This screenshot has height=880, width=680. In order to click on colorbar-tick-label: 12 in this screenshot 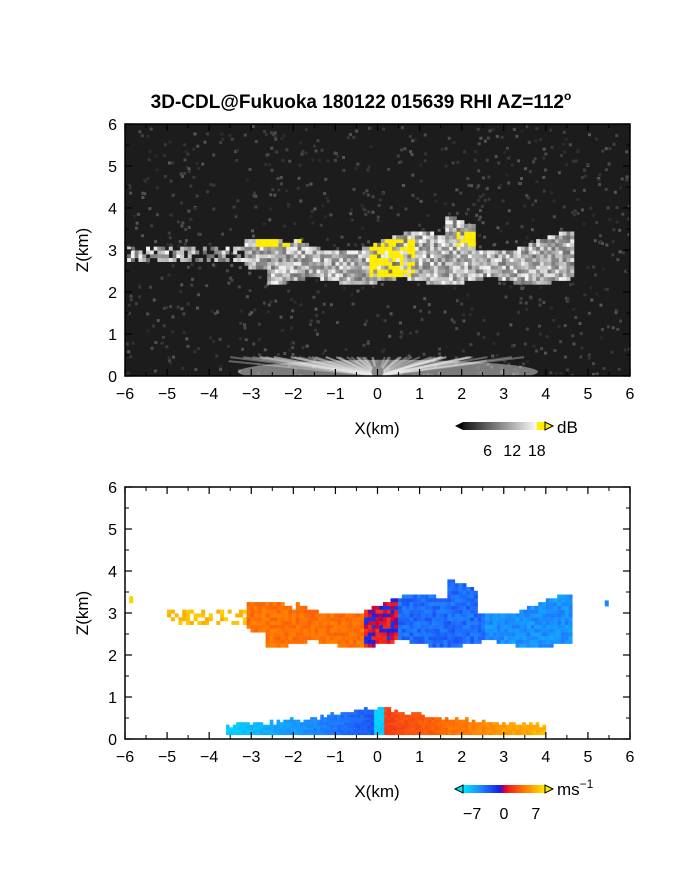, I will do `click(512, 451)`.